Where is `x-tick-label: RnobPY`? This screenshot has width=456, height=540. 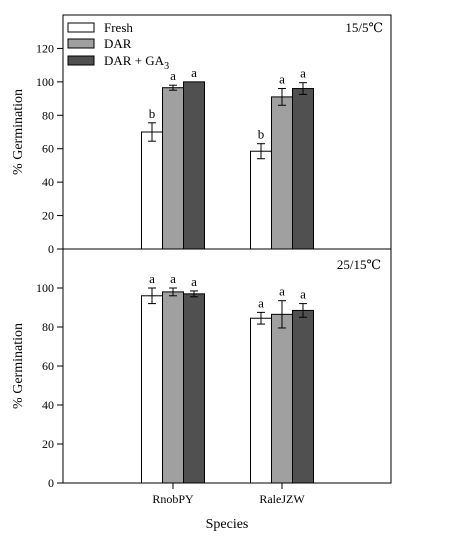 x-tick-label: RnobPY is located at coordinates (173, 499).